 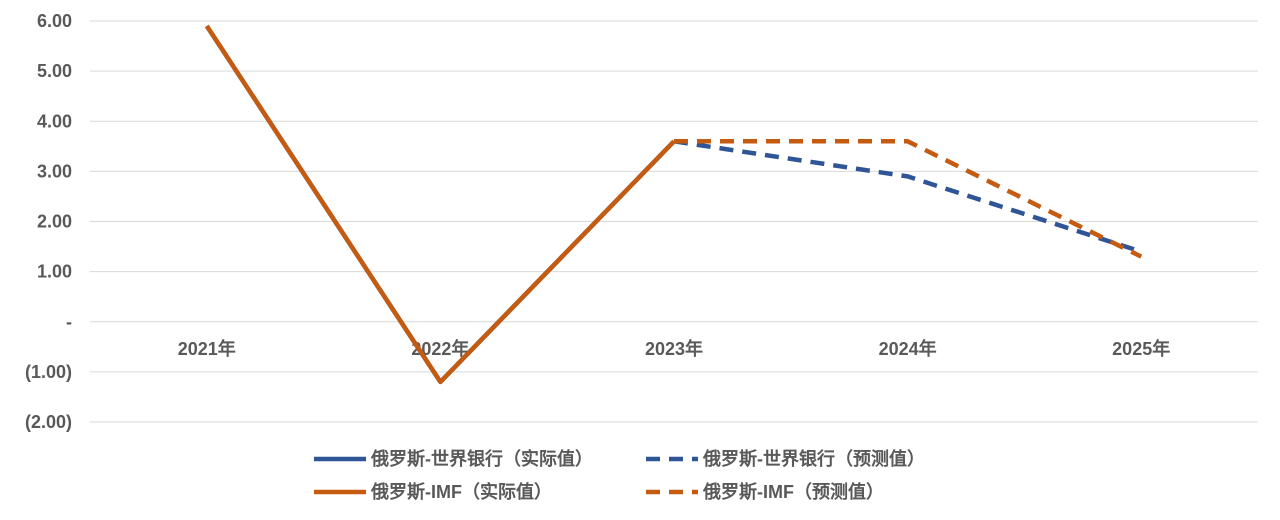 I want to click on legend-item: 俄罗斯-IMF（预测值）, so click(x=765, y=491).